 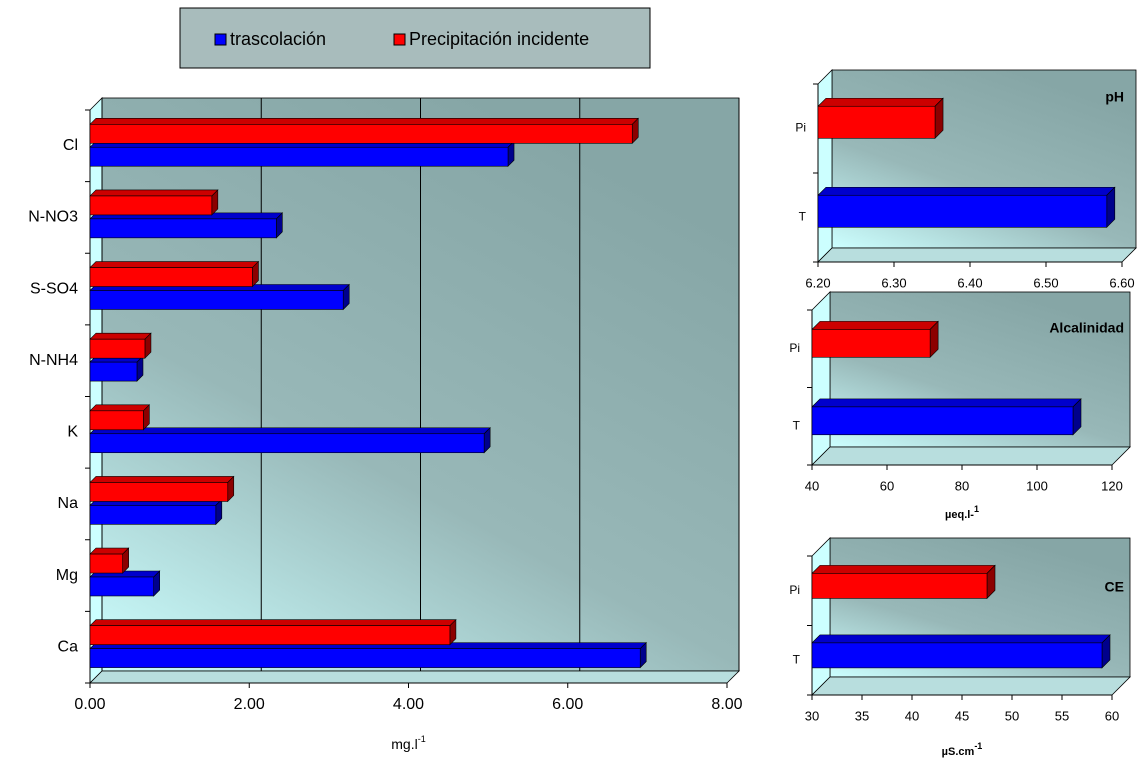 What do you see at coordinates (958, 752) in the screenshot?
I see `x-axis-label-text: µS.cm` at bounding box center [958, 752].